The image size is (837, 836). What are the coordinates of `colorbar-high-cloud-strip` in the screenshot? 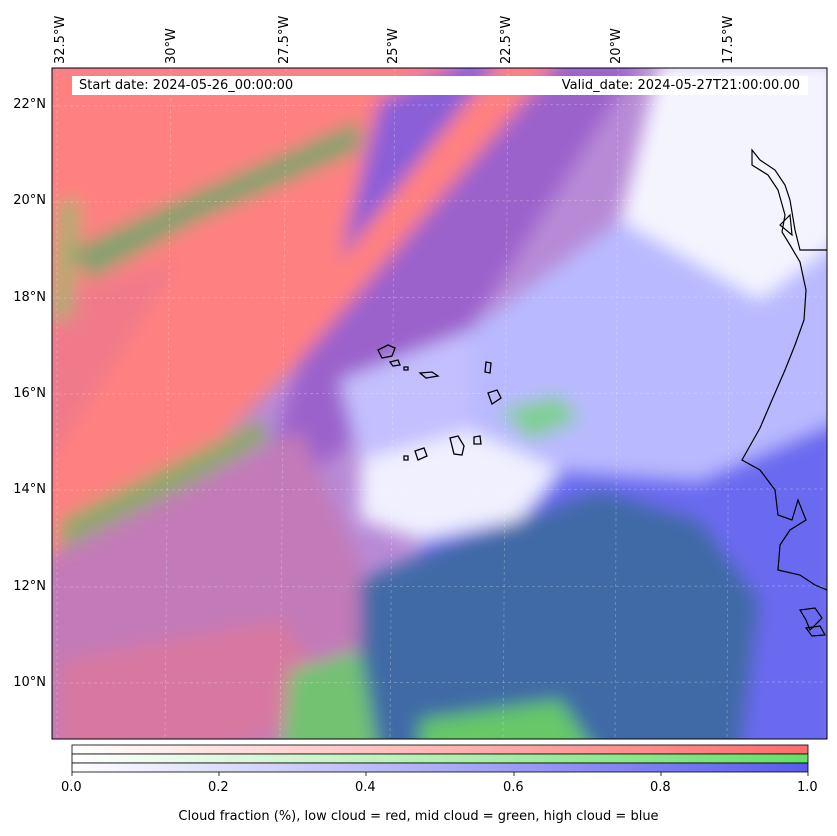 It's located at (440, 767).